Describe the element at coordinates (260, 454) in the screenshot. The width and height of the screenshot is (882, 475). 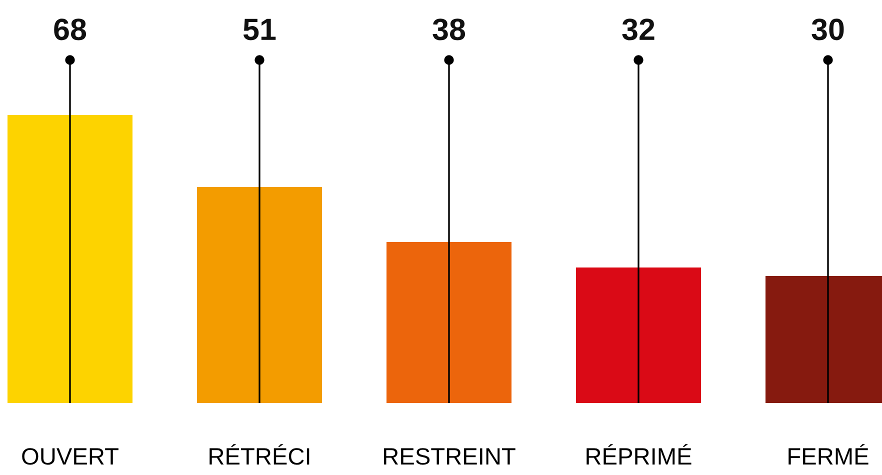
I see `x-tick-label: RÉTRÉCI` at that location.